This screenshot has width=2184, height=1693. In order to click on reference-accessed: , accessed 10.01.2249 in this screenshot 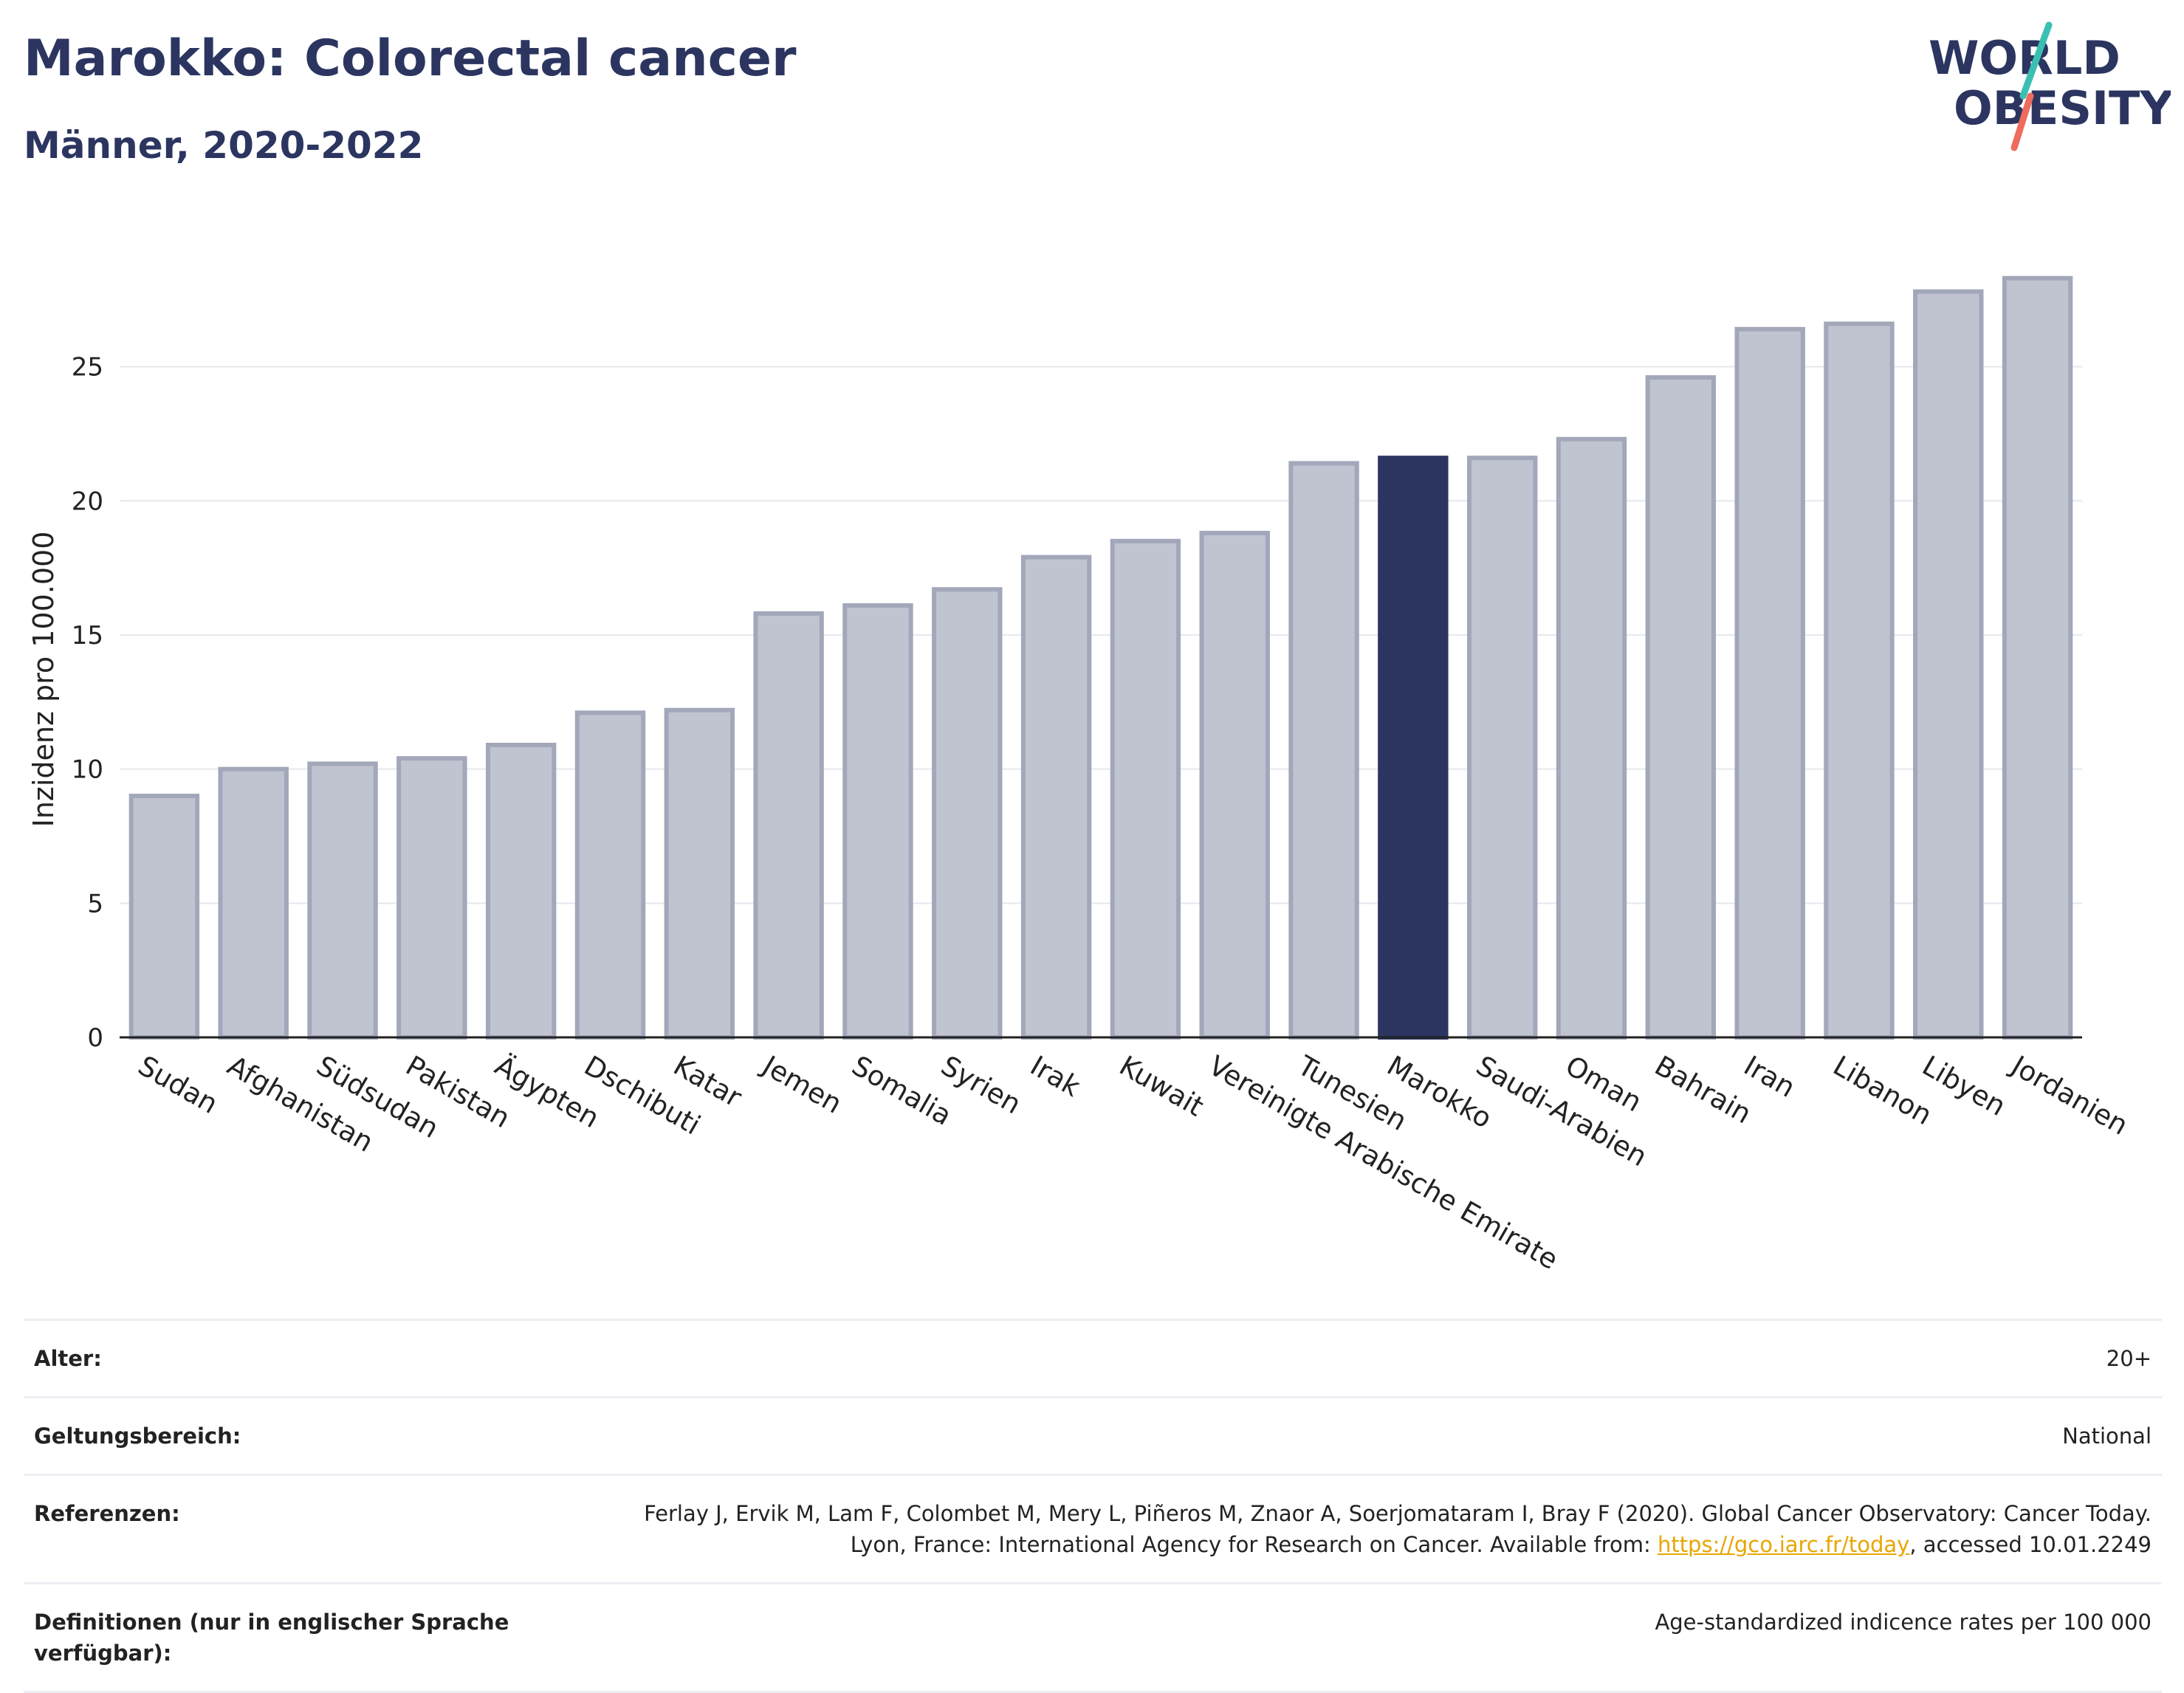, I will do `click(2031, 1545)`.